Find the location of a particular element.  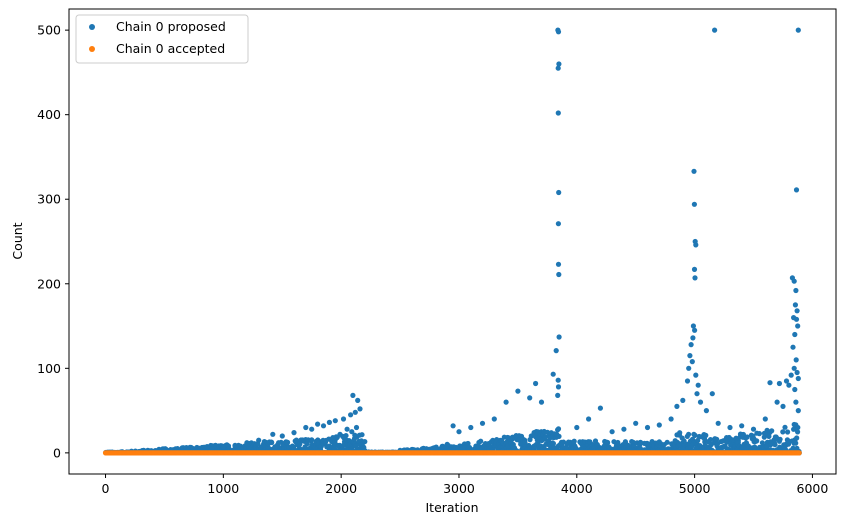

y-tick-label: 0 is located at coordinates (57, 452).